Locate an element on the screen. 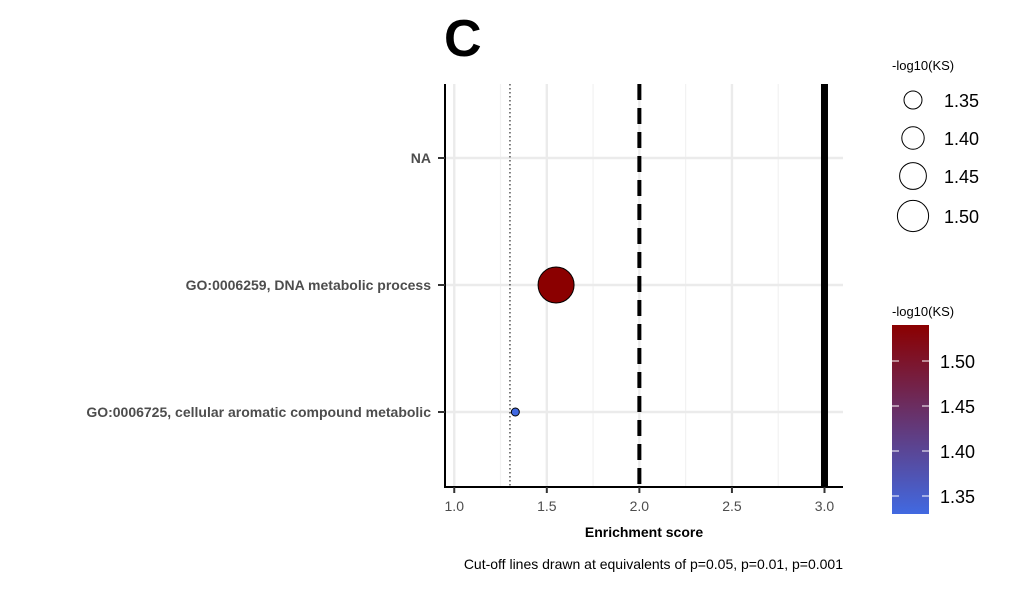 This screenshot has height=590, width=1017. x-tick-label: 2.0 is located at coordinates (640, 506).